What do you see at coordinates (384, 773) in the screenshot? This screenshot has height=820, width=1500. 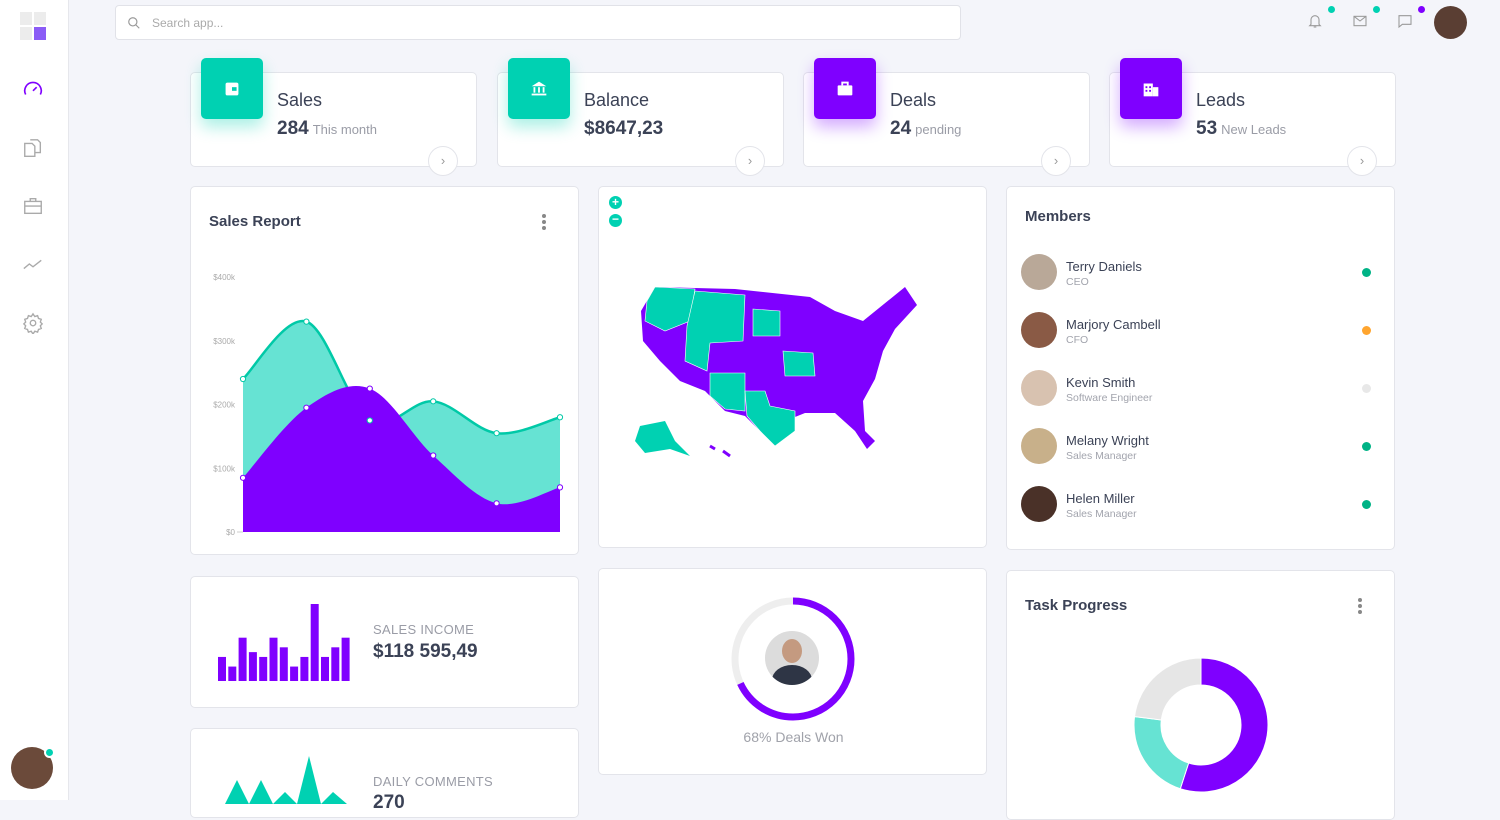 I see `daily-comments-card: DAILY COMMENTS 270` at bounding box center [384, 773].